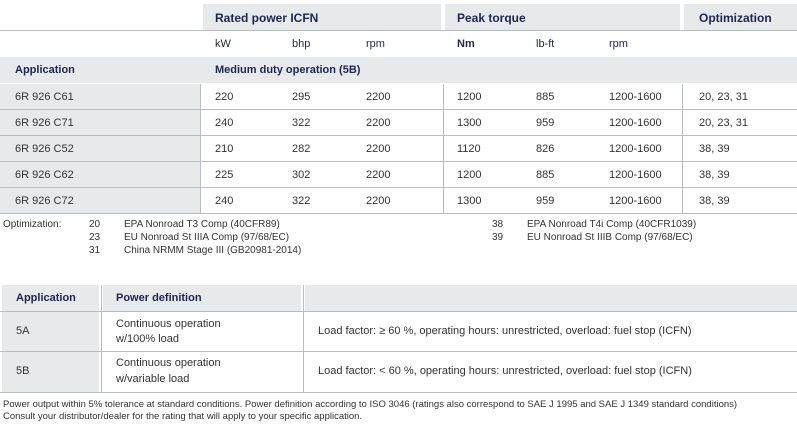 This screenshot has height=437, width=797. What do you see at coordinates (491, 18) in the screenshot?
I see `peak-torque-header: Peak torque` at bounding box center [491, 18].